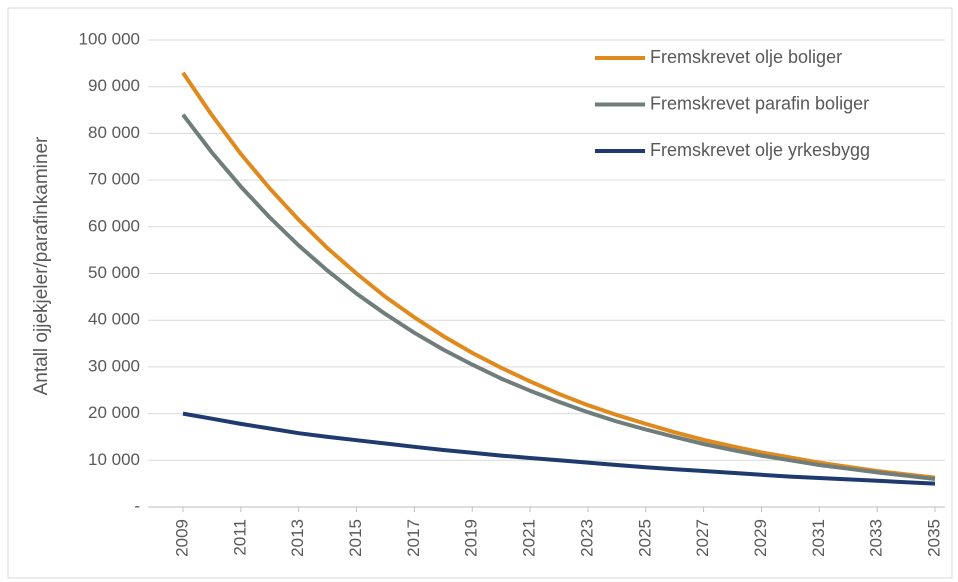  I want to click on y-tick-label: 90 000, so click(114, 85).